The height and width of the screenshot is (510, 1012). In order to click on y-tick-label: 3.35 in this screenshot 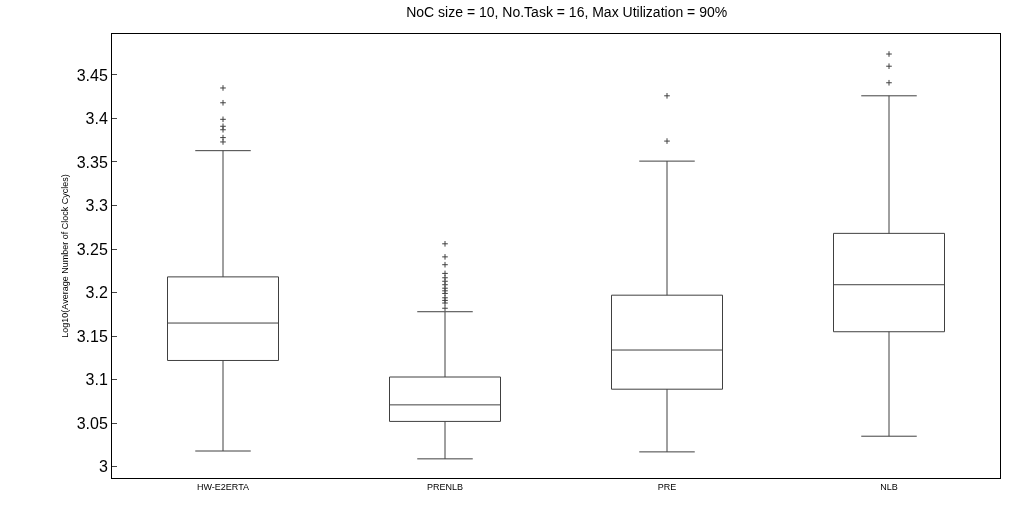, I will do `click(92, 162)`.